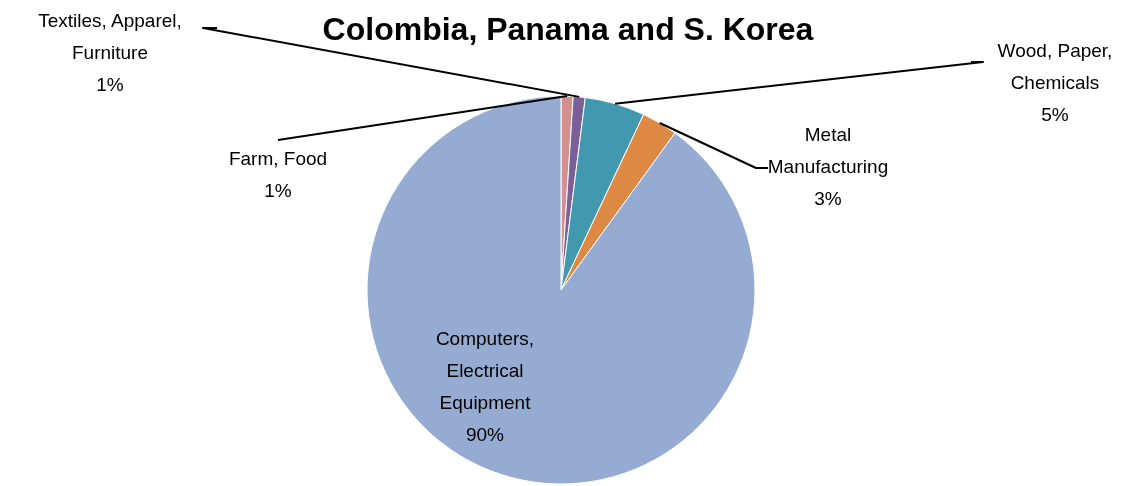 This screenshot has height=486, width=1134. Describe the element at coordinates (485, 371) in the screenshot. I see `slice-label: Computers, Electrical Equipment` at that location.